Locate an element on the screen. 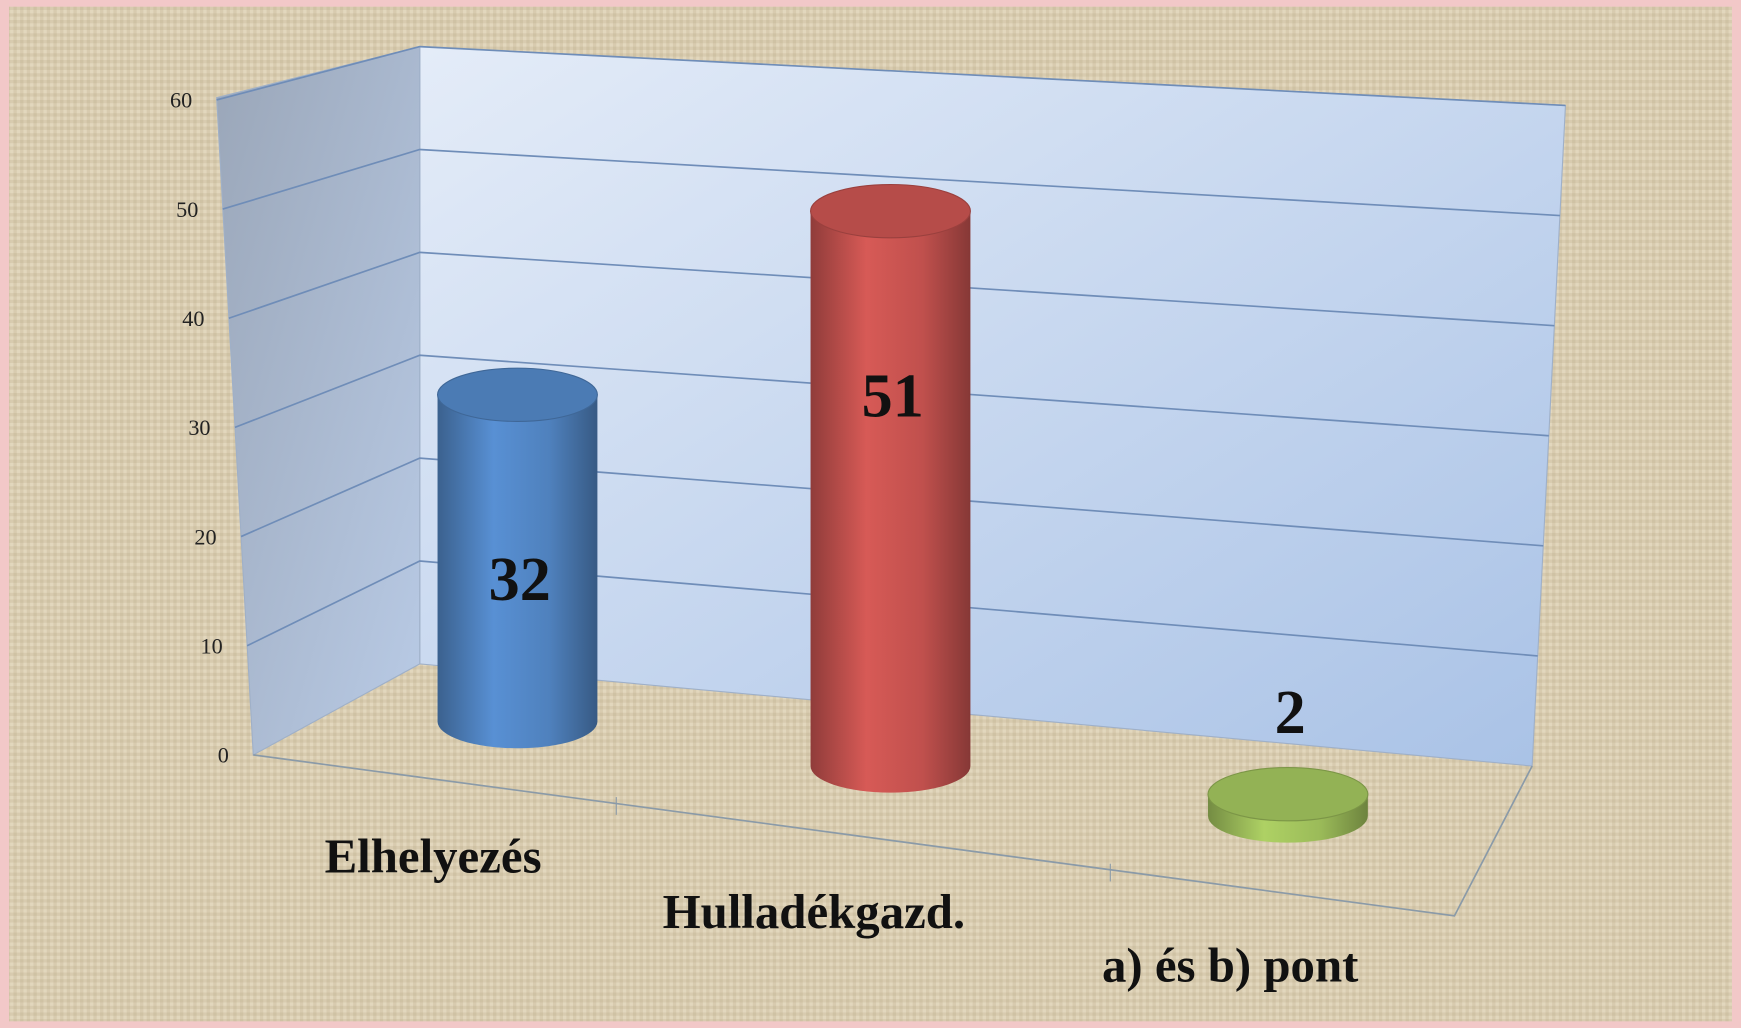 The width and height of the screenshot is (1741, 1028). y-tick-label: 50 is located at coordinates (187, 209).